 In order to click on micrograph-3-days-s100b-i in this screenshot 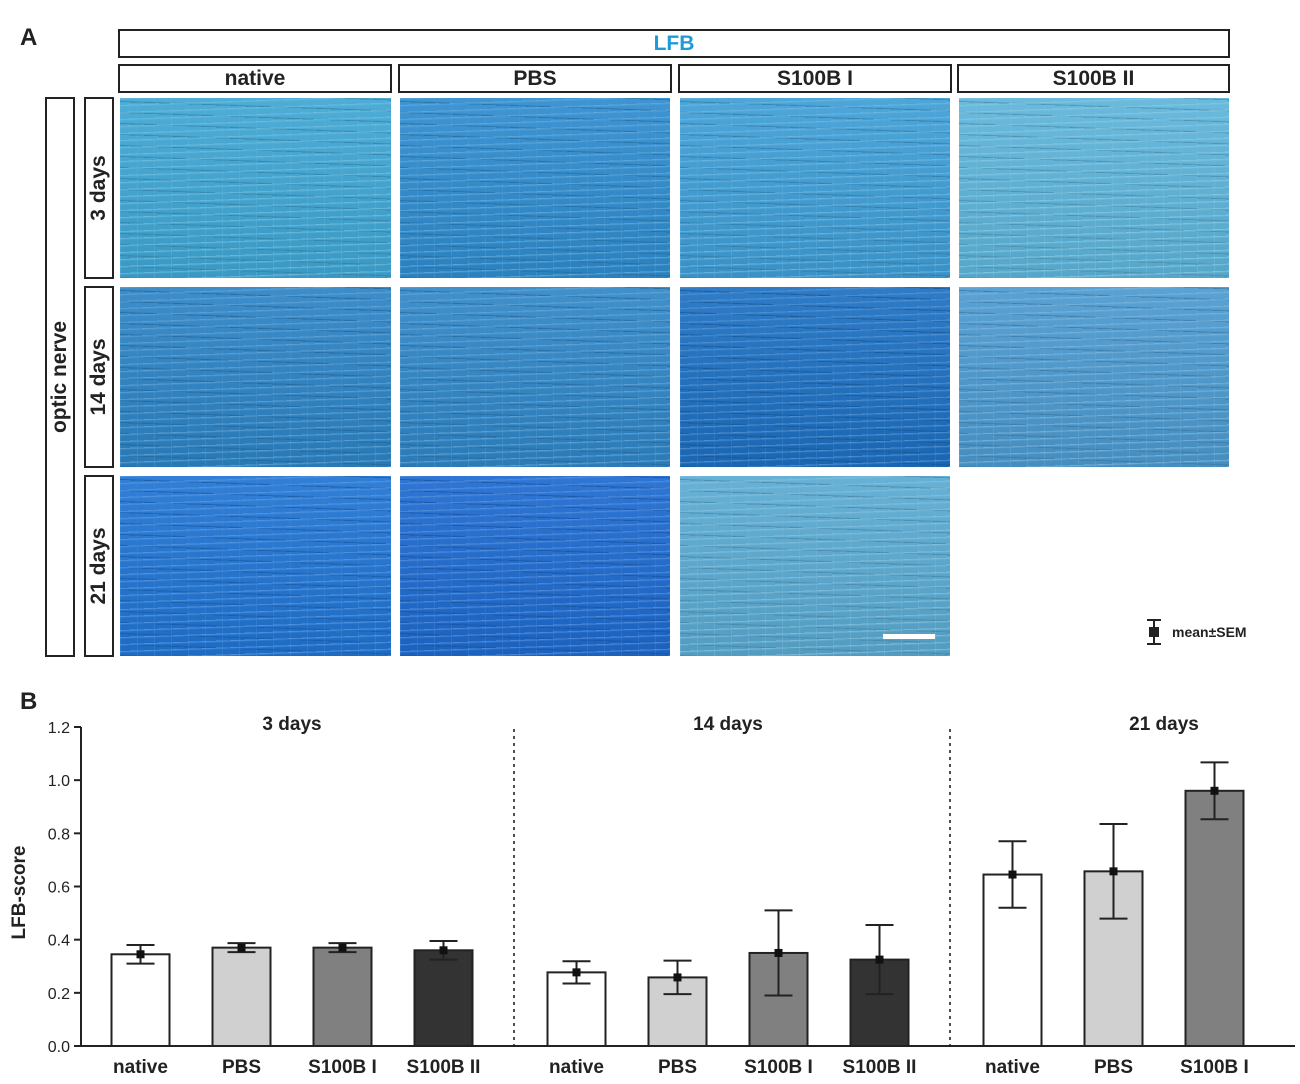, I will do `click(815, 188)`.